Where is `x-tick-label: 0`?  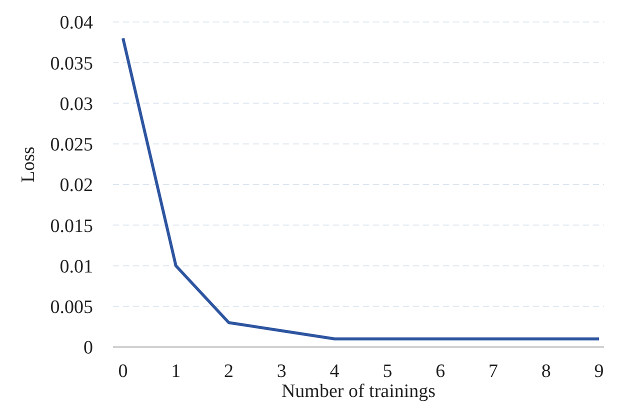 x-tick-label: 0 is located at coordinates (123, 371).